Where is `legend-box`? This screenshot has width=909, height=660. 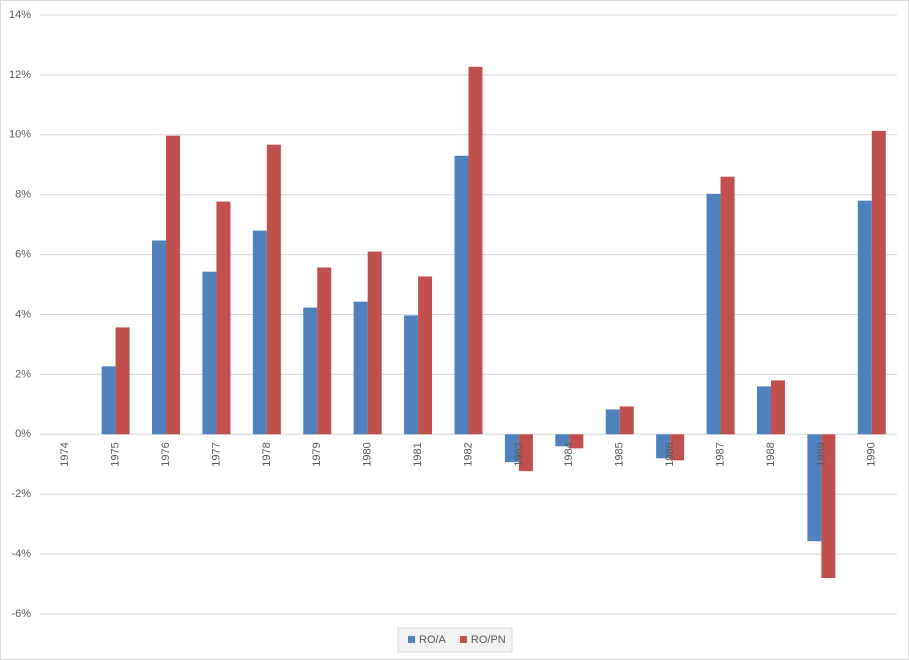 legend-box is located at coordinates (455, 640).